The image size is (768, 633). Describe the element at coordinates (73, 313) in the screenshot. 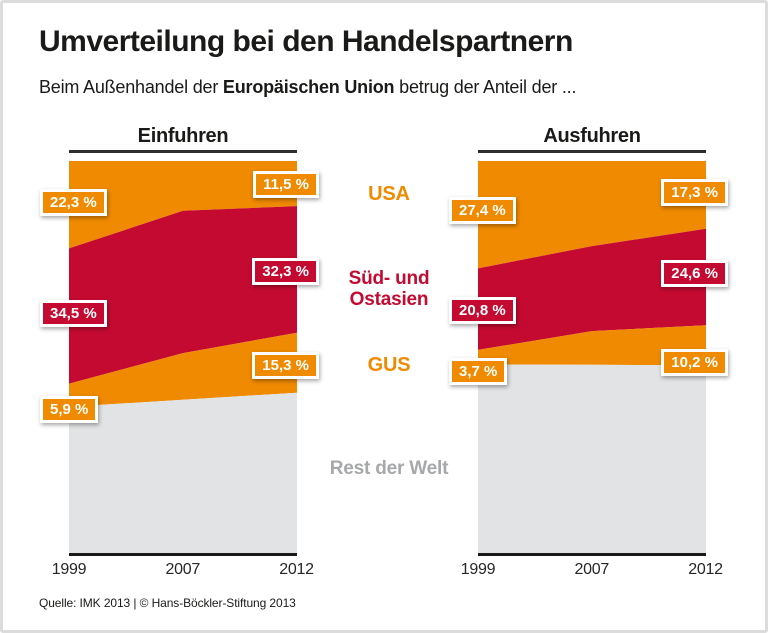

I see `value-label-1999: 34,5 %` at that location.